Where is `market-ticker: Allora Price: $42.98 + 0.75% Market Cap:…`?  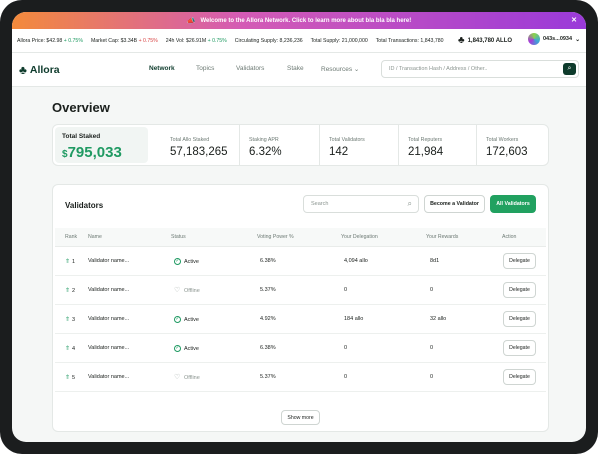 market-ticker: Allora Price: $42.98 + 0.75% Market Cap:… is located at coordinates (299, 41).